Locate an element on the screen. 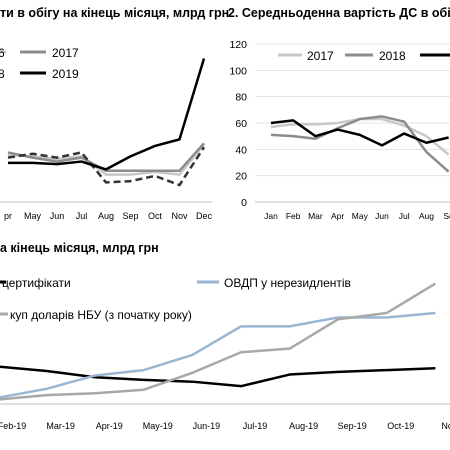 The width and height of the screenshot is (450, 450). chart-2-x-tick-label: May is located at coordinates (360, 216).